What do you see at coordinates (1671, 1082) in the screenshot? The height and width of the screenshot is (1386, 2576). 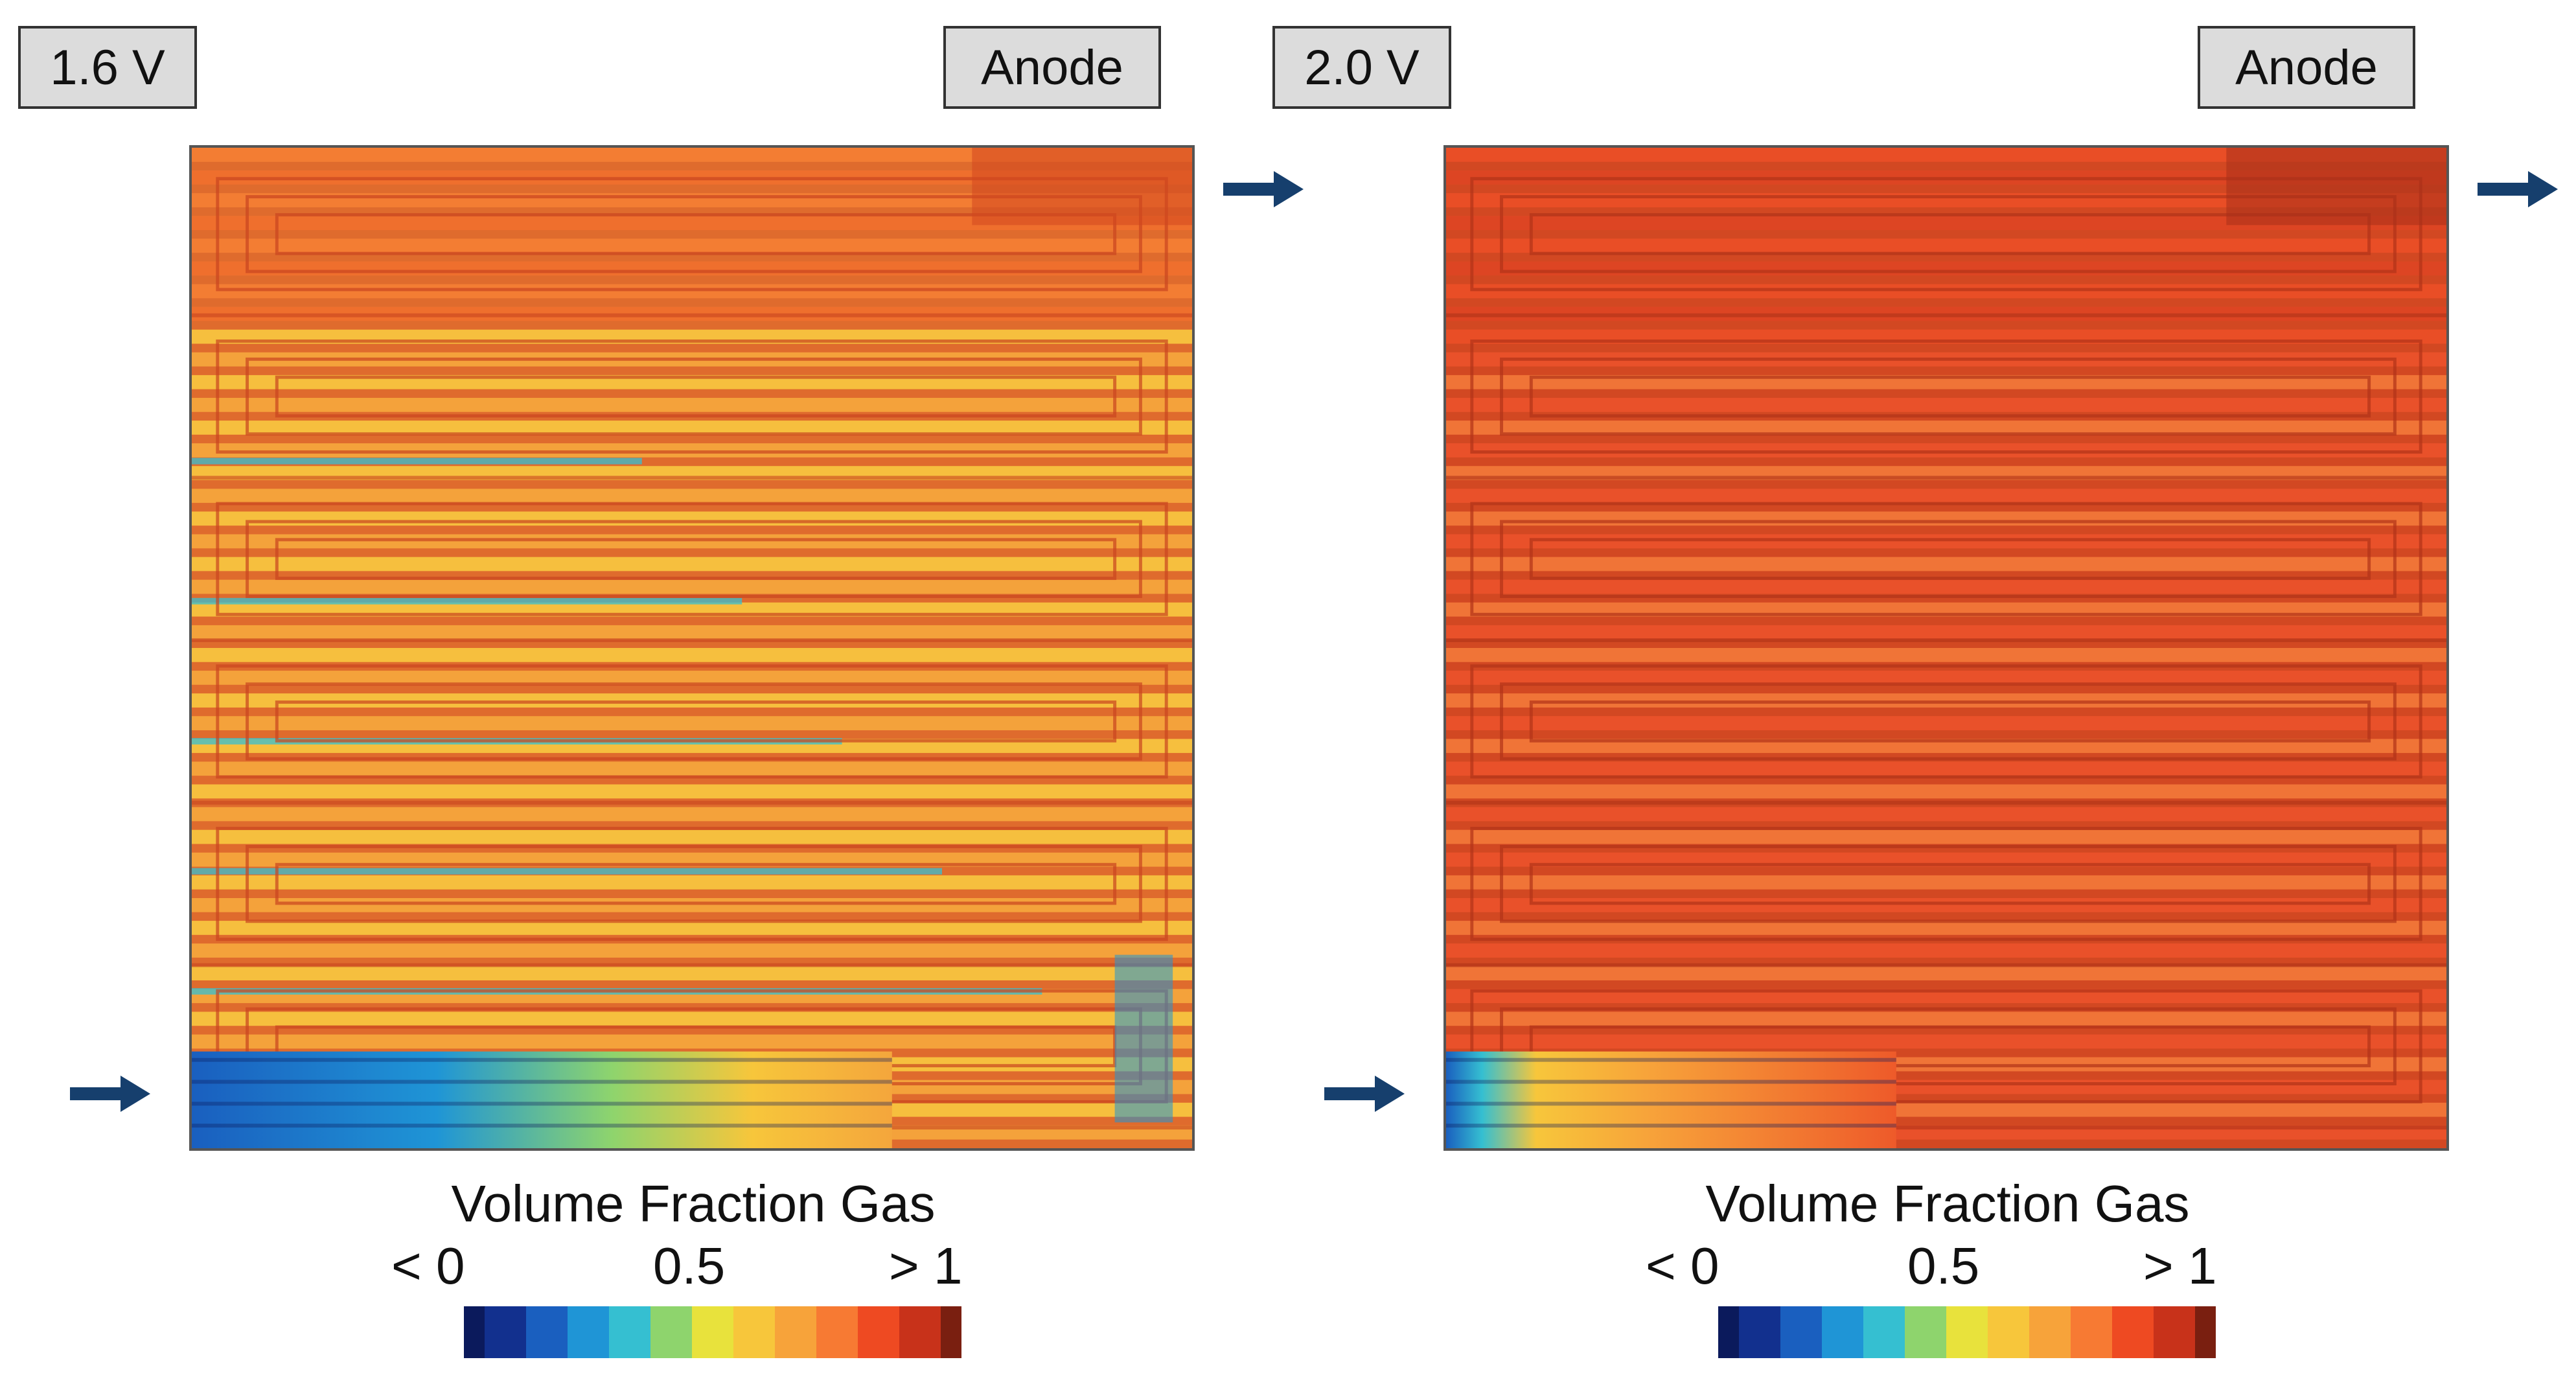 I see `inlet-channel` at bounding box center [1671, 1082].